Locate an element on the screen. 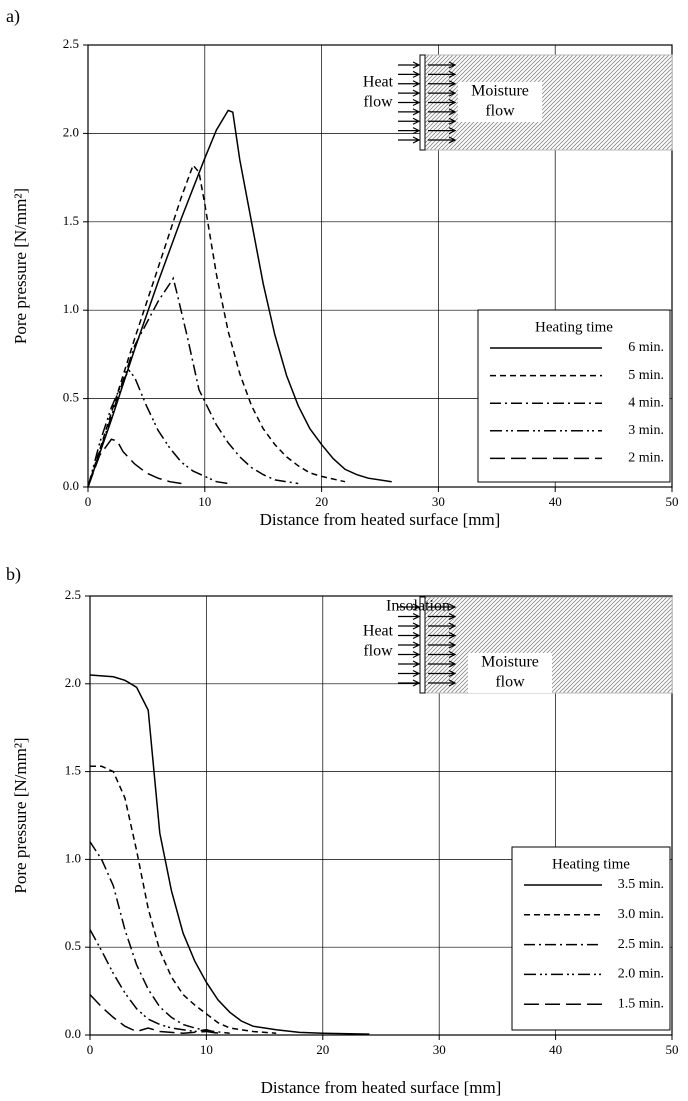  annotation-insolation: Insolation is located at coordinates (418, 606).